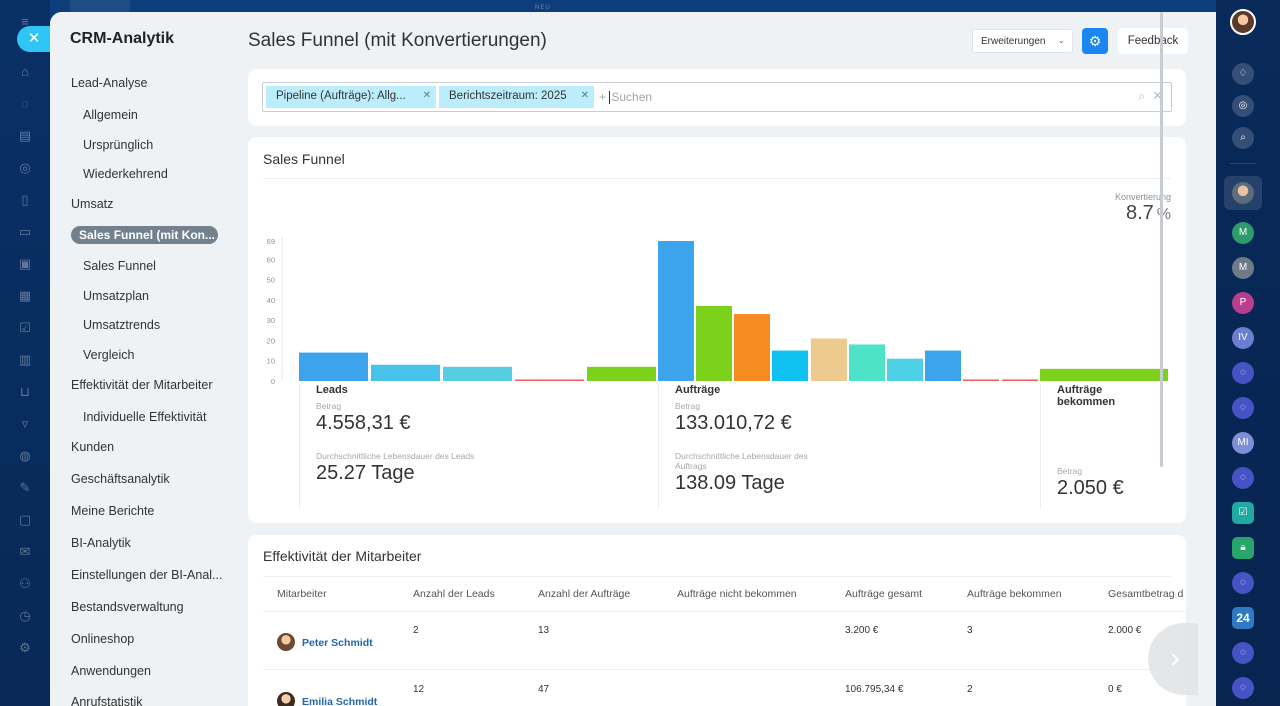 This screenshot has width=1280, height=706. What do you see at coordinates (25, 167) in the screenshot?
I see `contacts-icon: ◎` at bounding box center [25, 167].